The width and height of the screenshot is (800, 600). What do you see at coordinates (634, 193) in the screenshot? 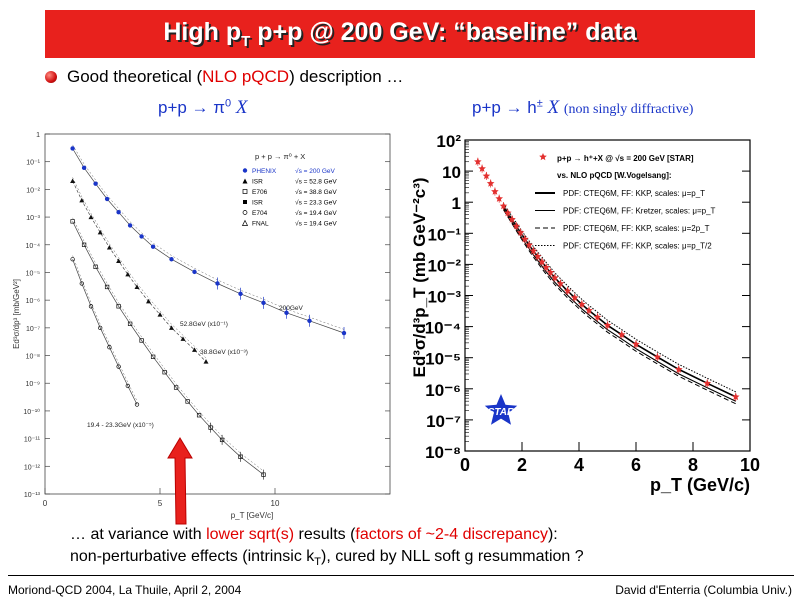
I see `legend-entry: PDF: CTEQ6M, FF: KKP, scales: μ=p_T` at bounding box center [634, 193].